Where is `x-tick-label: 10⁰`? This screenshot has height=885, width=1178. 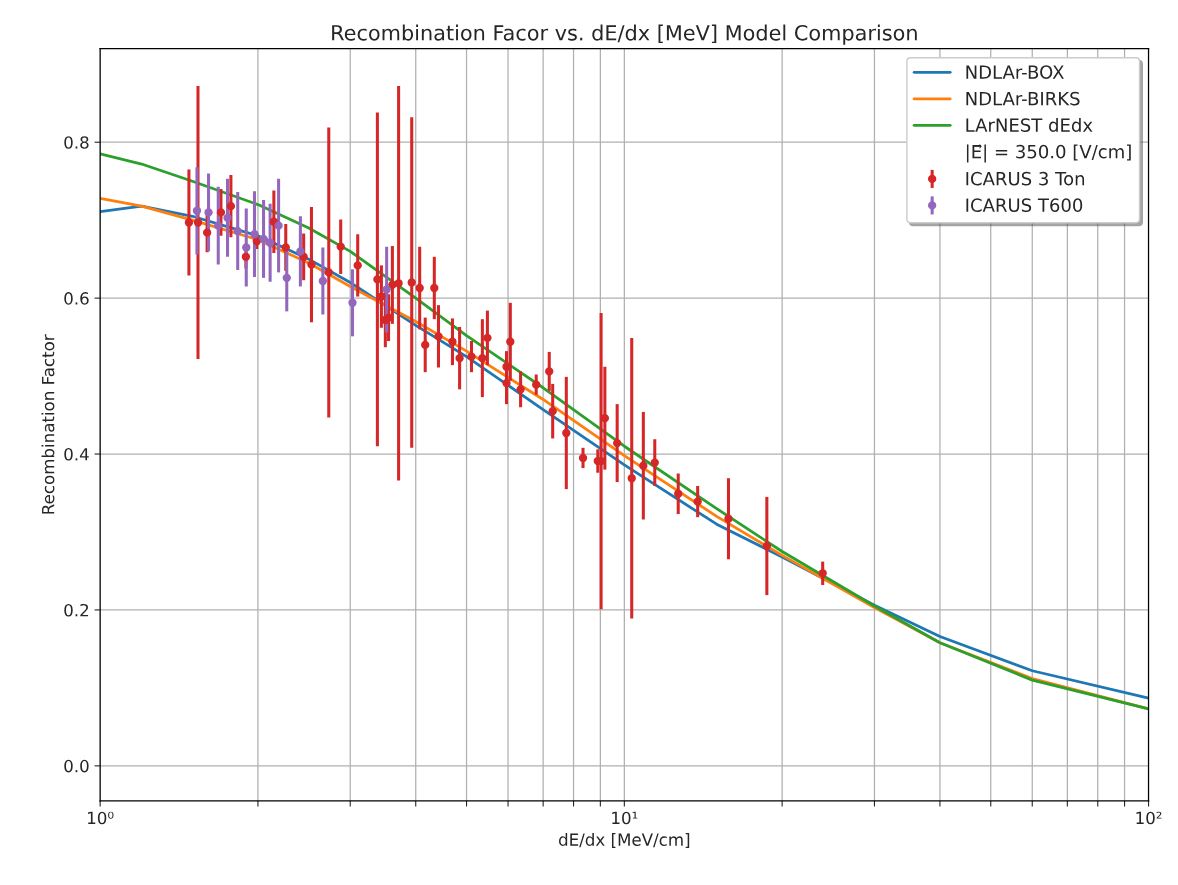 x-tick-label: 10⁰ is located at coordinates (101, 818).